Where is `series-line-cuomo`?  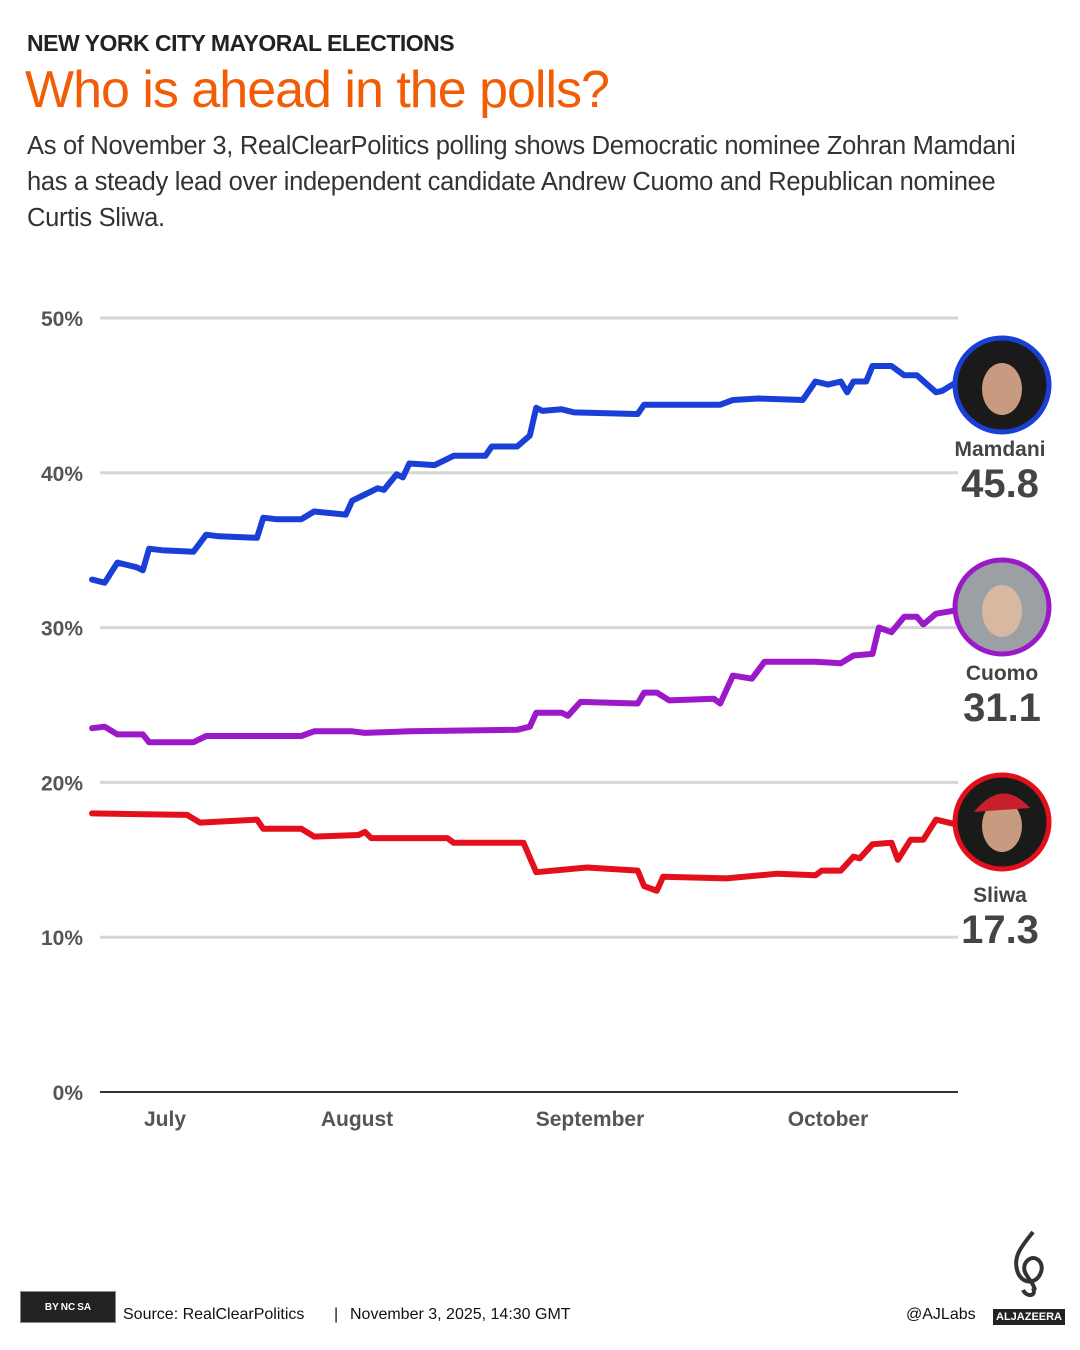
series-line-cuomo is located at coordinates (523, 676).